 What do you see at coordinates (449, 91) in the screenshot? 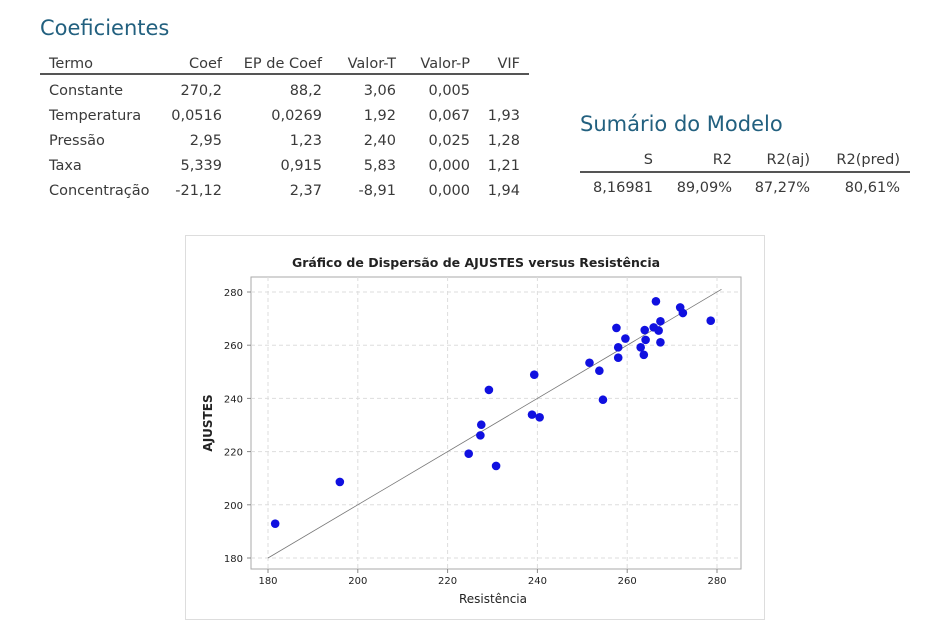
I see `table-cell: 0,005` at bounding box center [449, 91].